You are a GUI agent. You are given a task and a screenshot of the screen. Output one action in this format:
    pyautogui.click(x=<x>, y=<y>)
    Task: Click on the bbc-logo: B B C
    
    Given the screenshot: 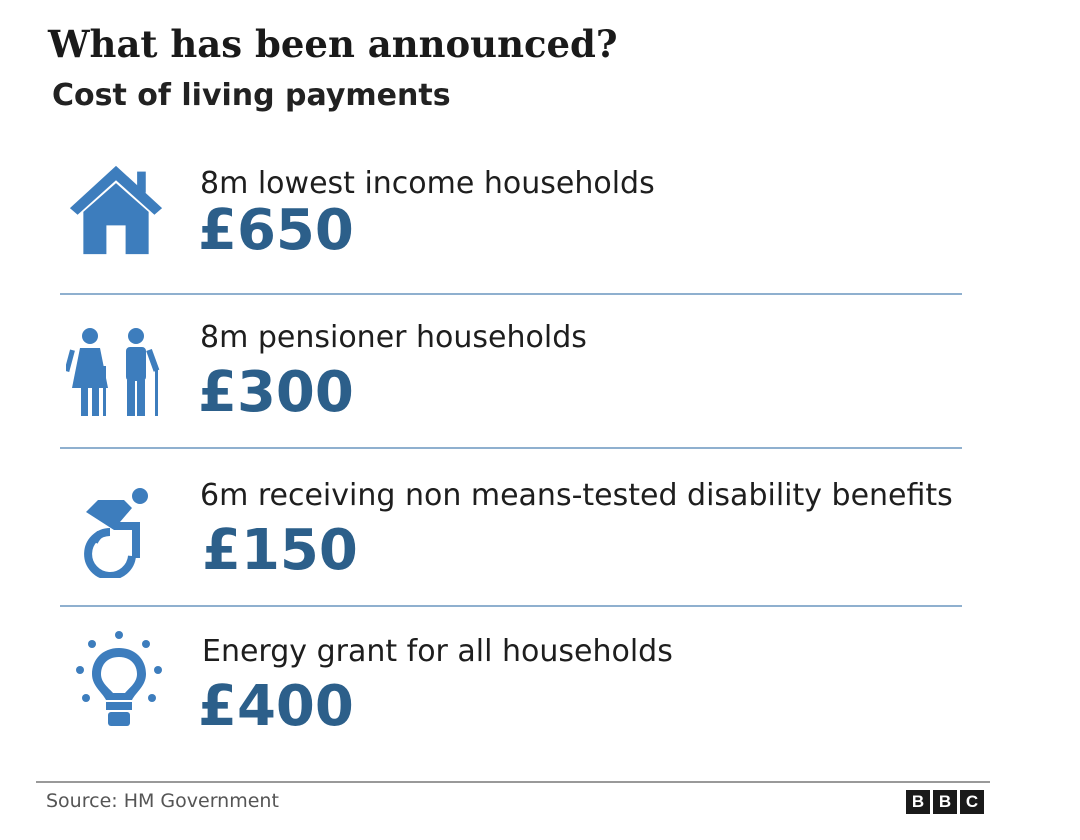 What is the action you would take?
    pyautogui.click(x=945, y=802)
    